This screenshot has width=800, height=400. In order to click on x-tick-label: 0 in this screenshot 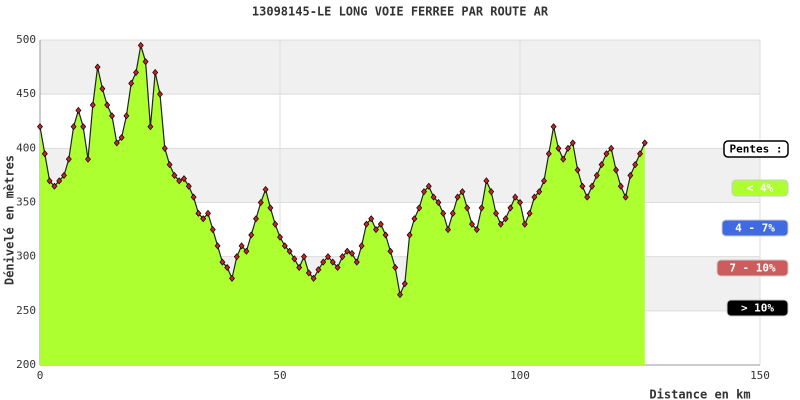, I will do `click(40, 375)`.